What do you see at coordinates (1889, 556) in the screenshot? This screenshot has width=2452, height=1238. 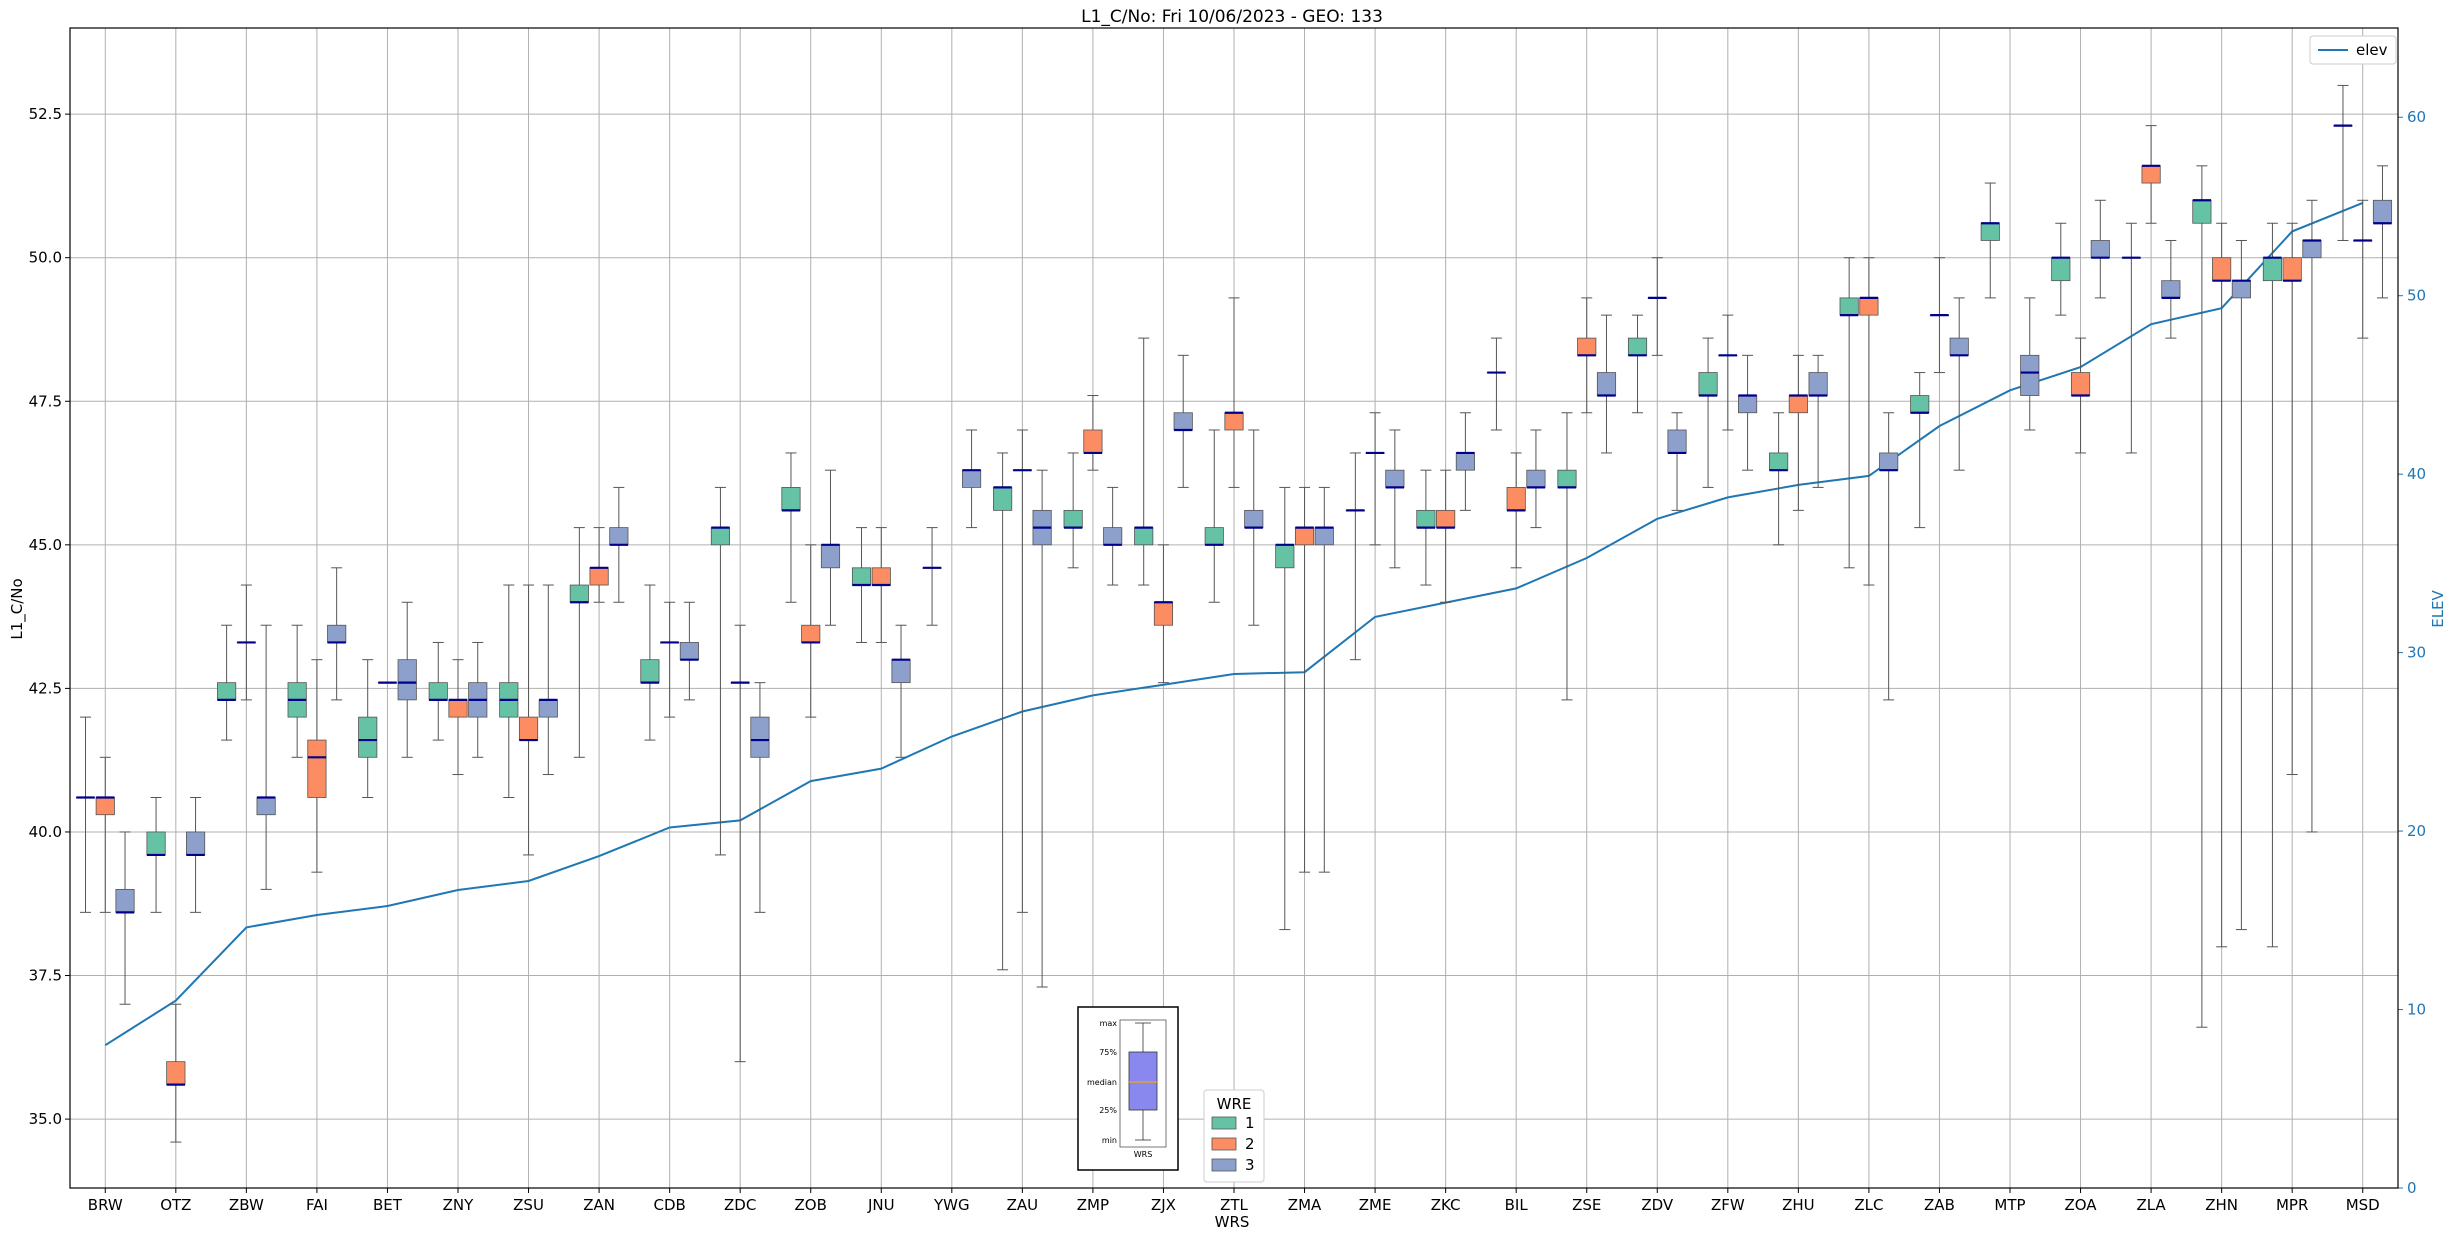 I see `box-zlc-wre3` at bounding box center [1889, 556].